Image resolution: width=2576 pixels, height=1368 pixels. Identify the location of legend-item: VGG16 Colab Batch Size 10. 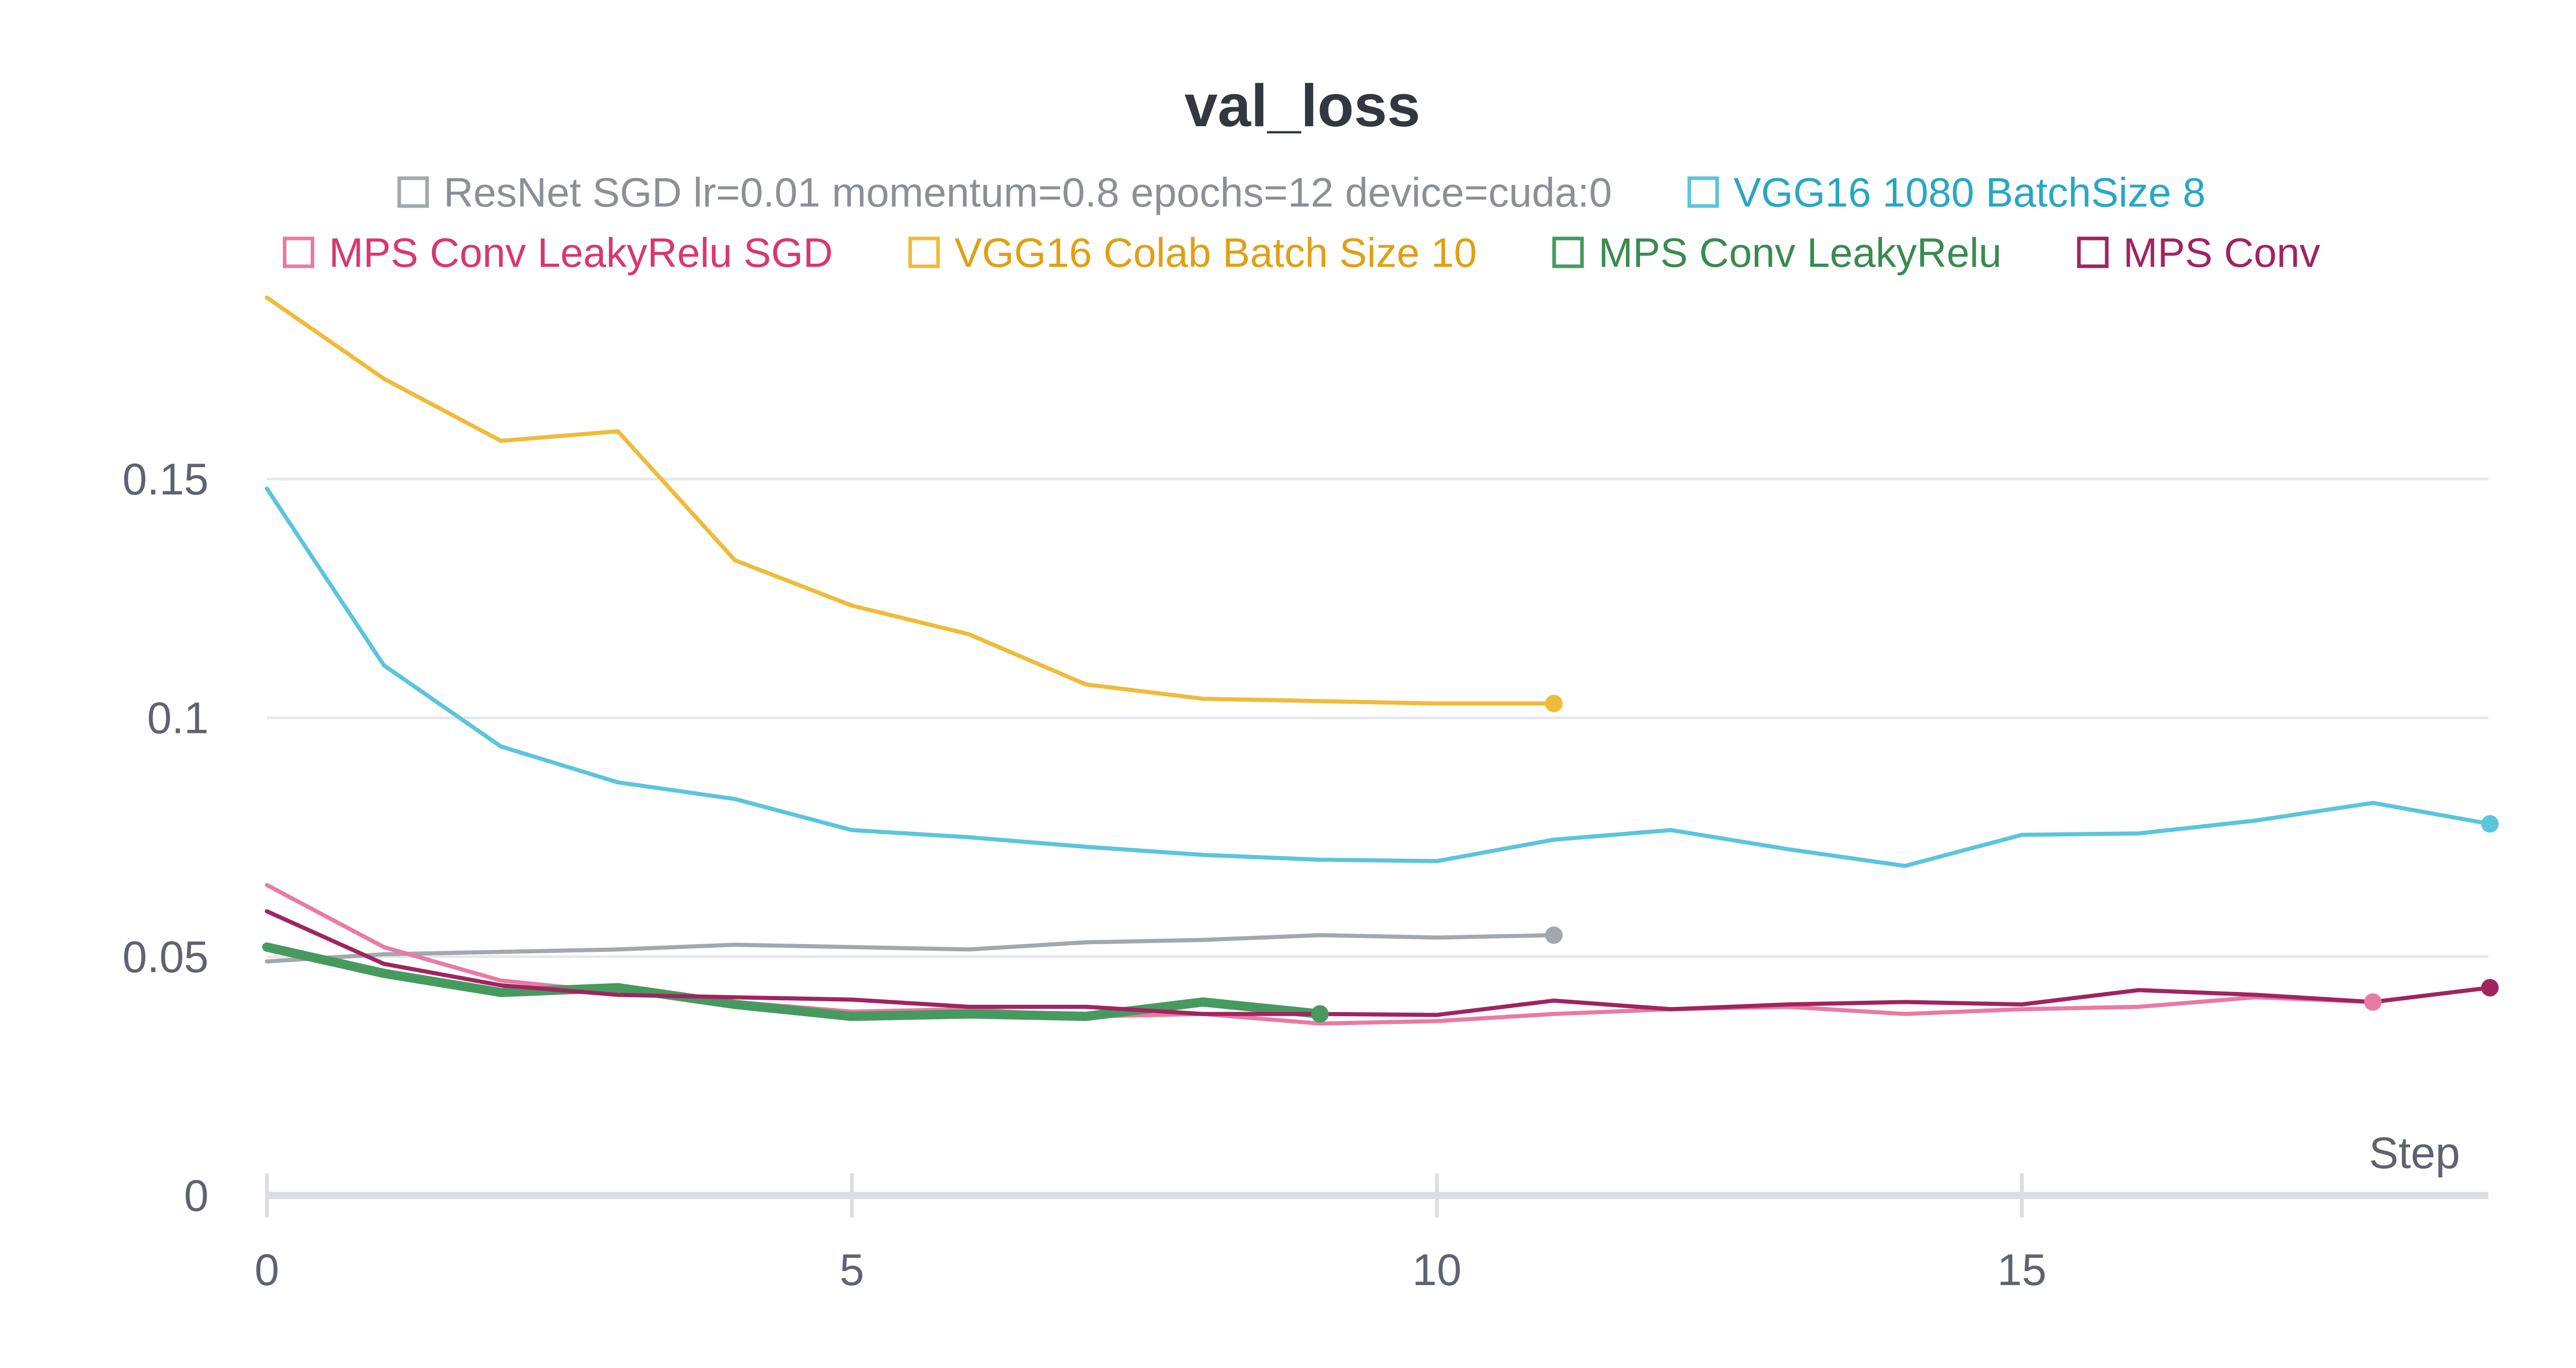
(1192, 253).